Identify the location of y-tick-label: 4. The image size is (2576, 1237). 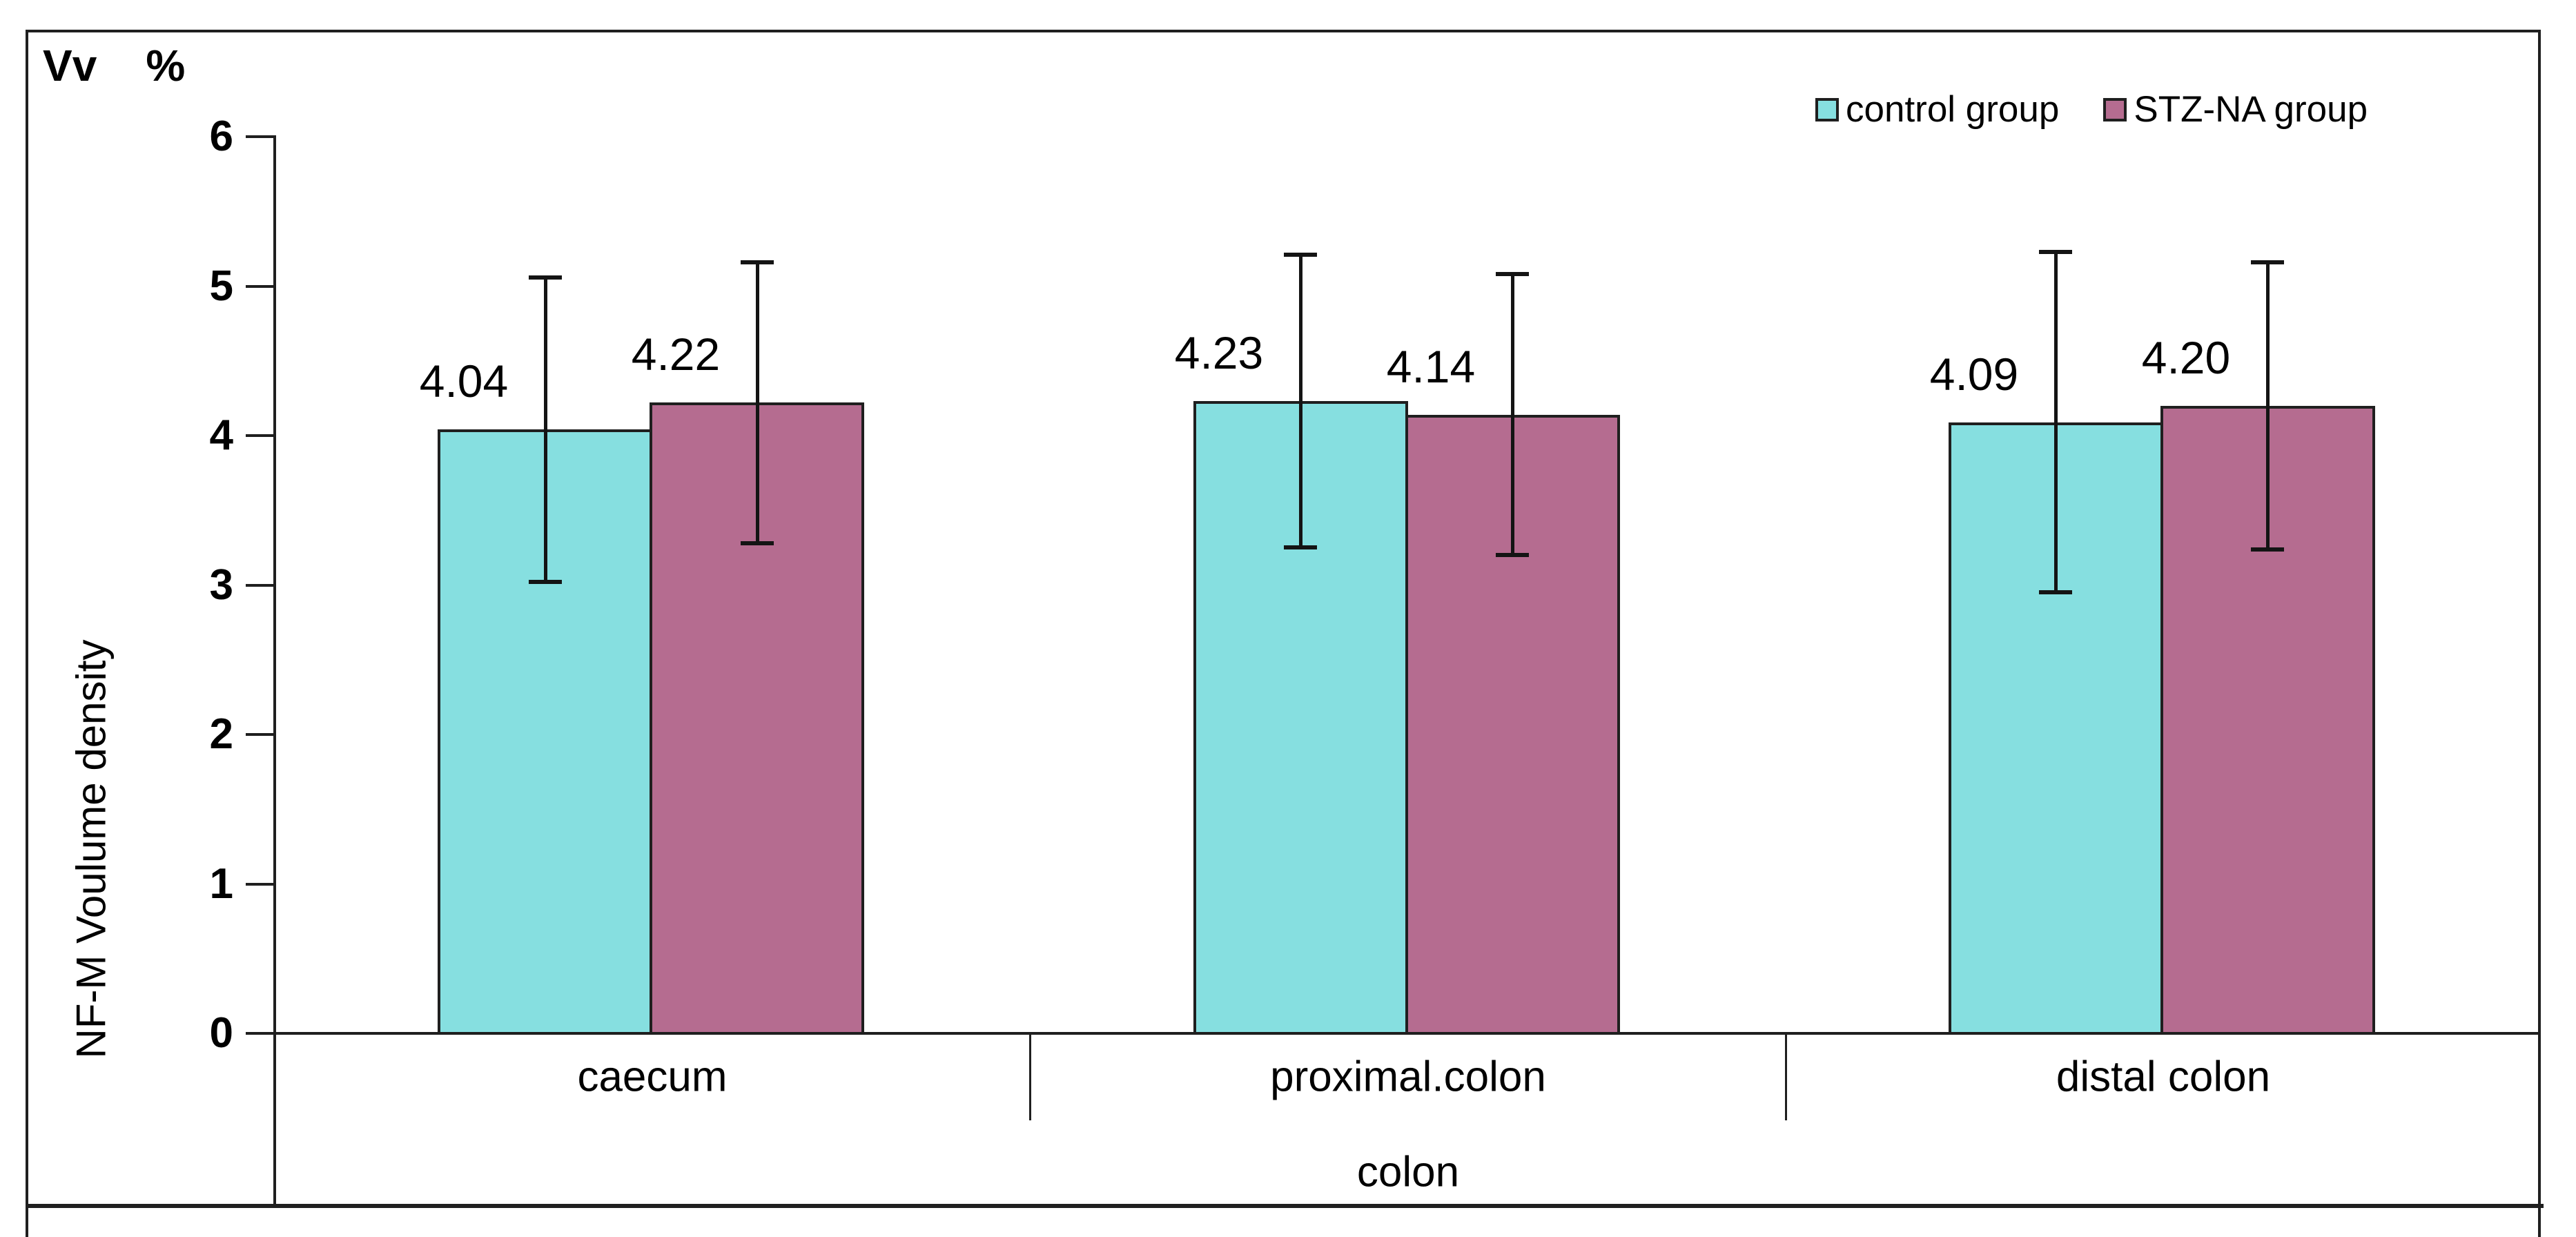
(221, 435).